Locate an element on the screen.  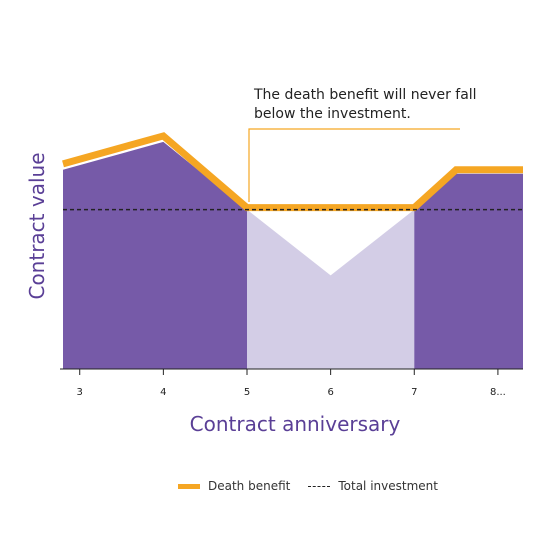
highlight-band is located at coordinates (331, 289).